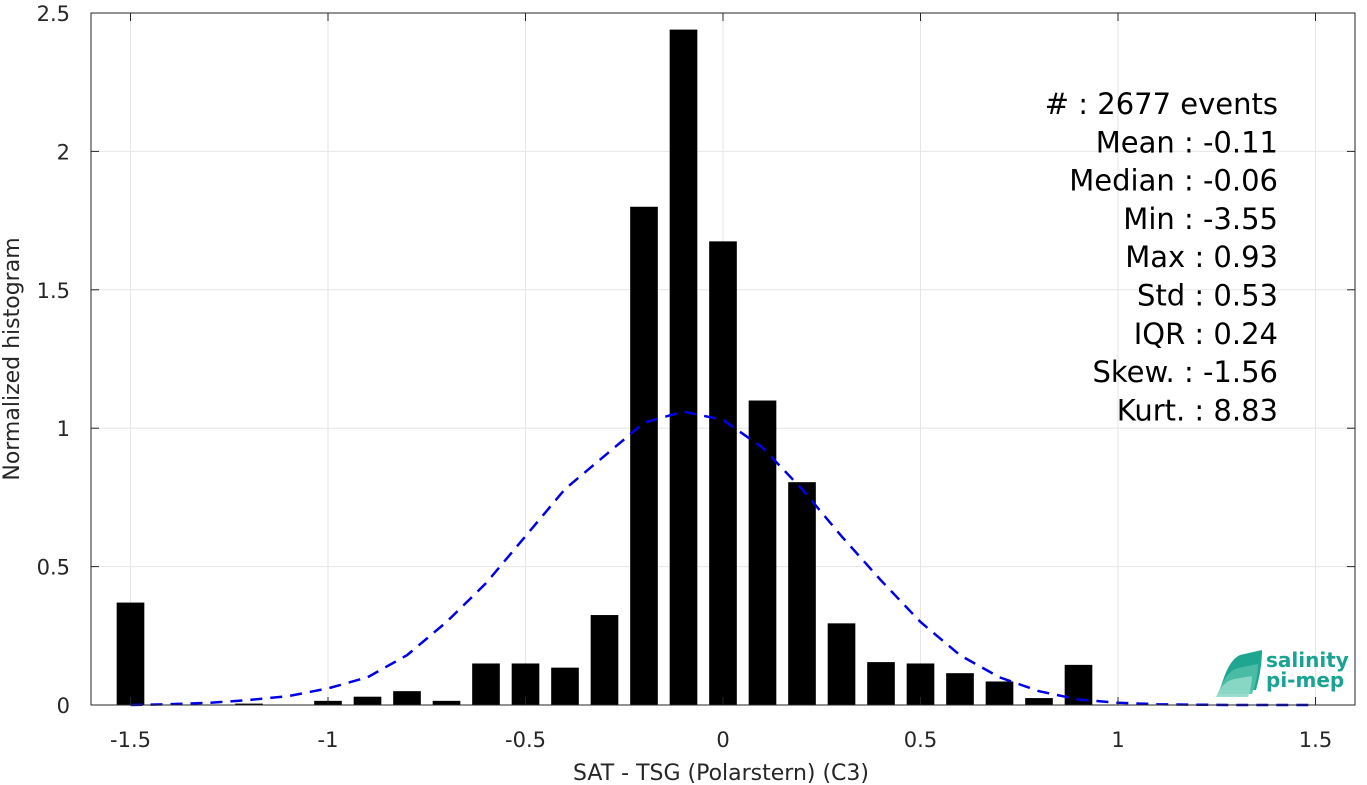  What do you see at coordinates (1200, 219) in the screenshot?
I see `stats-line: Min : -3.55` at bounding box center [1200, 219].